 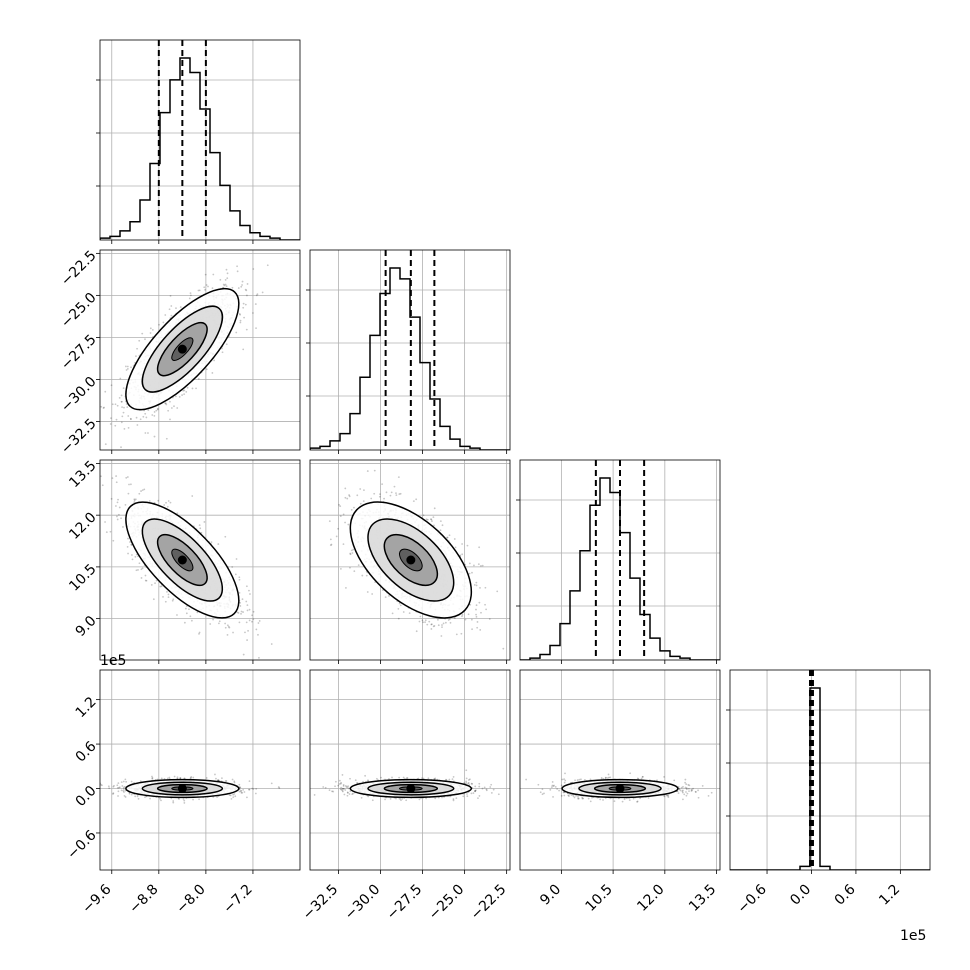 What do you see at coordinates (182, 349) in the screenshot?
I see `peak-marker` at bounding box center [182, 349].